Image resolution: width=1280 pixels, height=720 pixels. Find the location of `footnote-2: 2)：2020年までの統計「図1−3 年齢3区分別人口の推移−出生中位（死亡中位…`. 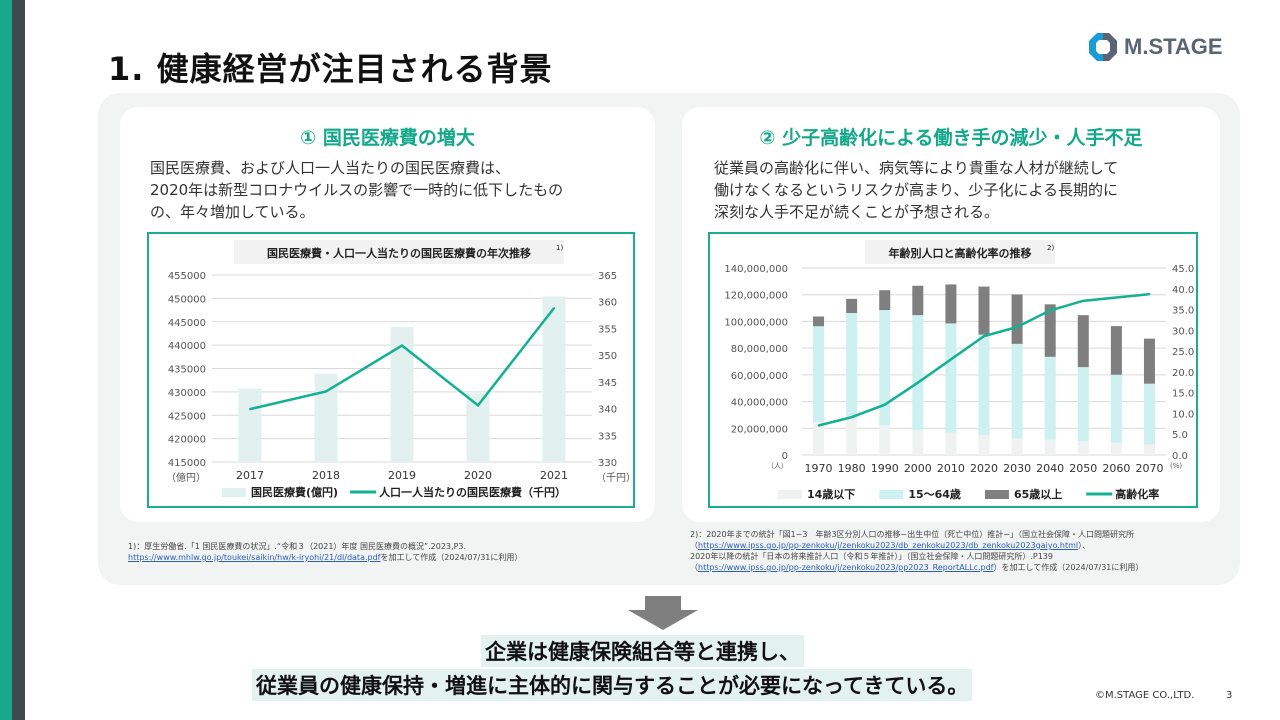

footnote-2: 2)：2020年までの統計「図1−3 年齢3区分別人口の推移−出生中位（死亡中位… is located at coordinates (917, 551).